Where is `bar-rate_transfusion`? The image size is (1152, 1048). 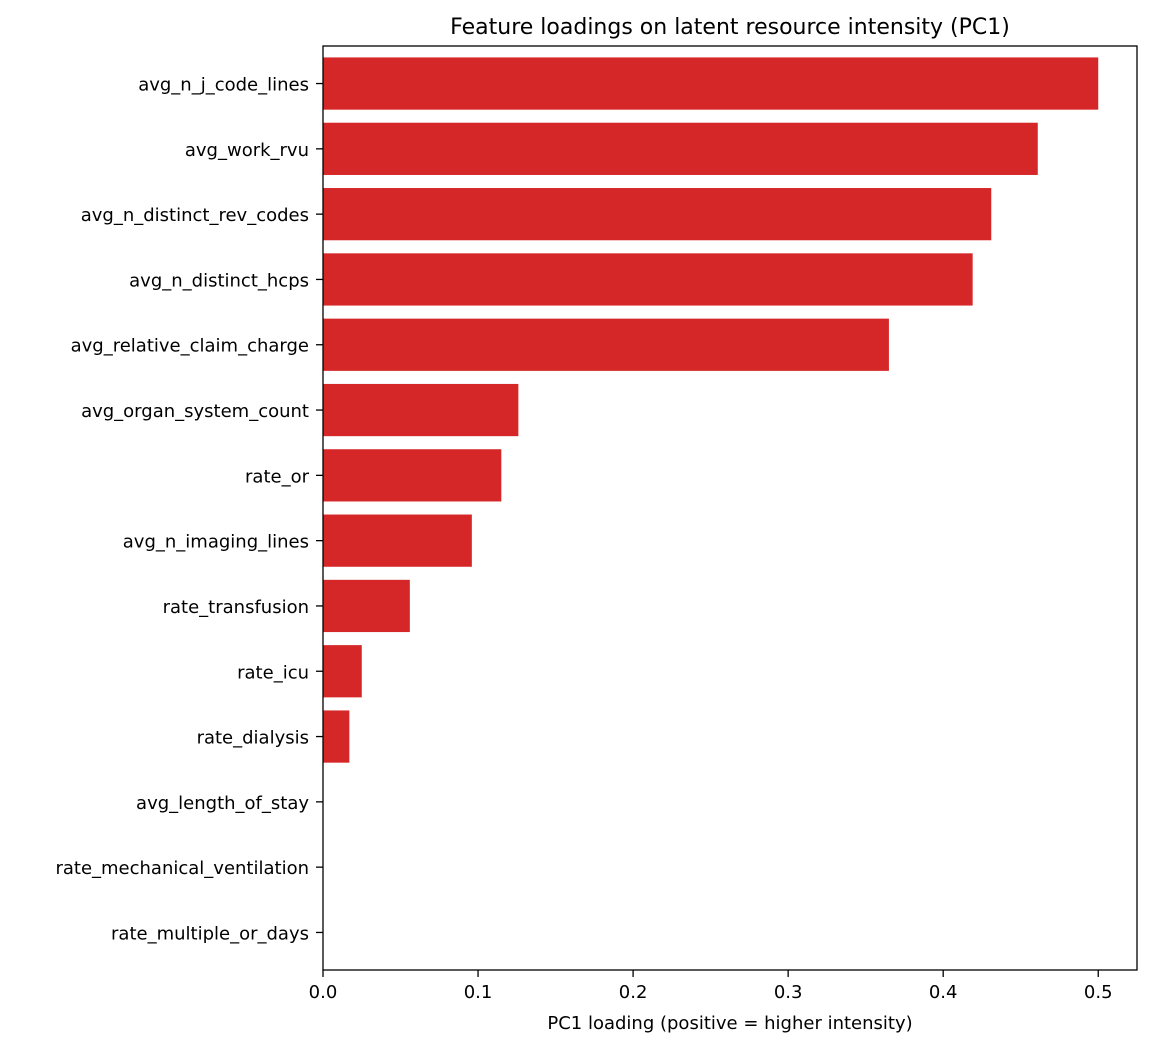
bar-rate_transfusion is located at coordinates (366, 606).